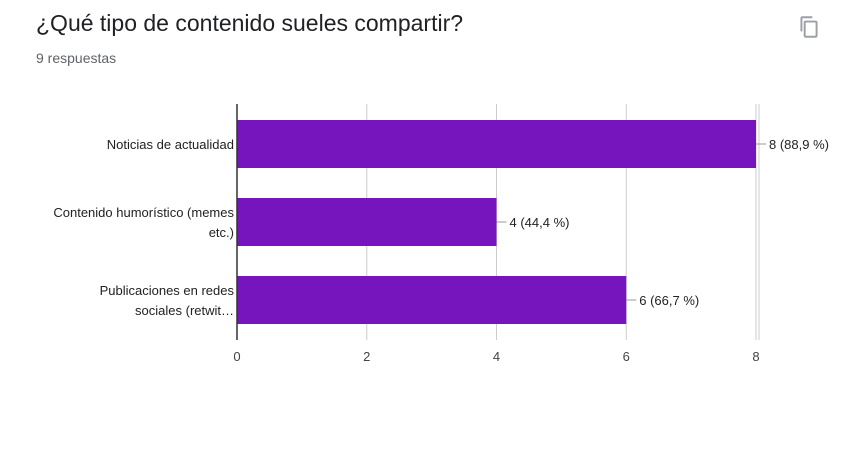 Image resolution: width=843 pixels, height=452 pixels. I want to click on x-tick-label: 6, so click(626, 356).